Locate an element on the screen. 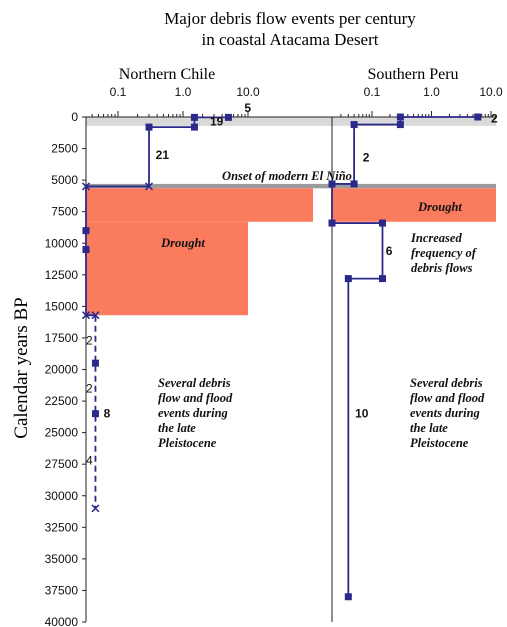 The width and height of the screenshot is (507, 627). y-tick-label-9: 22500 is located at coordinates (62, 401).